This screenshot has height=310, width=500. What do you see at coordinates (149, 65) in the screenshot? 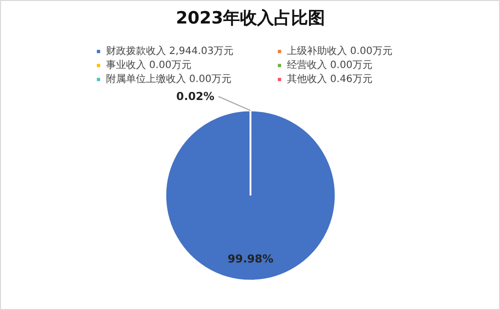
I see `legend-label: 事业收入 0.00万元` at bounding box center [149, 65].